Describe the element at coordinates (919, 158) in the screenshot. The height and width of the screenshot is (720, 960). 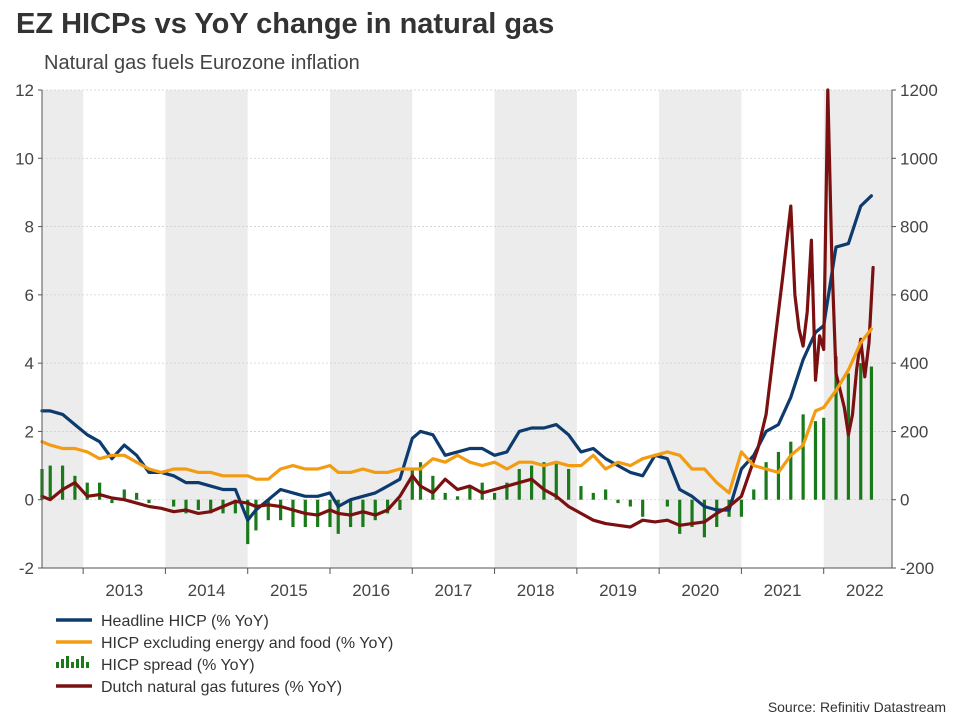
I see `right-tick-label: 1000` at that location.